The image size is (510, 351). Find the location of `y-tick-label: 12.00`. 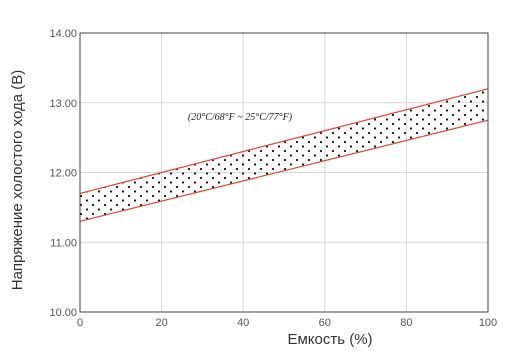

y-tick-label: 12.00 is located at coordinates (63, 174).